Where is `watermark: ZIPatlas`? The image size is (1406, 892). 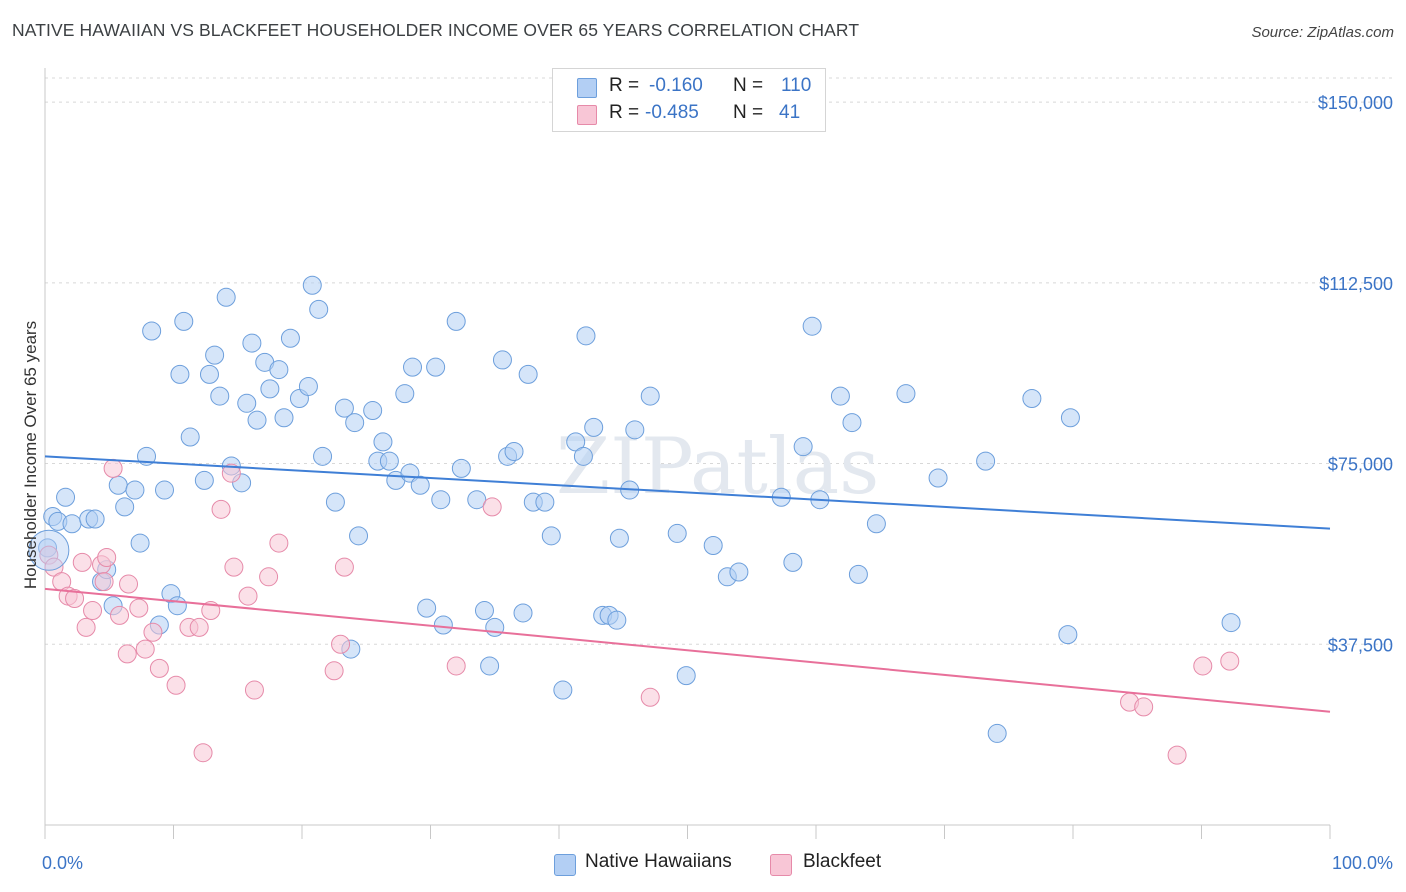
watermark: ZIPatlas is located at coordinates (717, 467).